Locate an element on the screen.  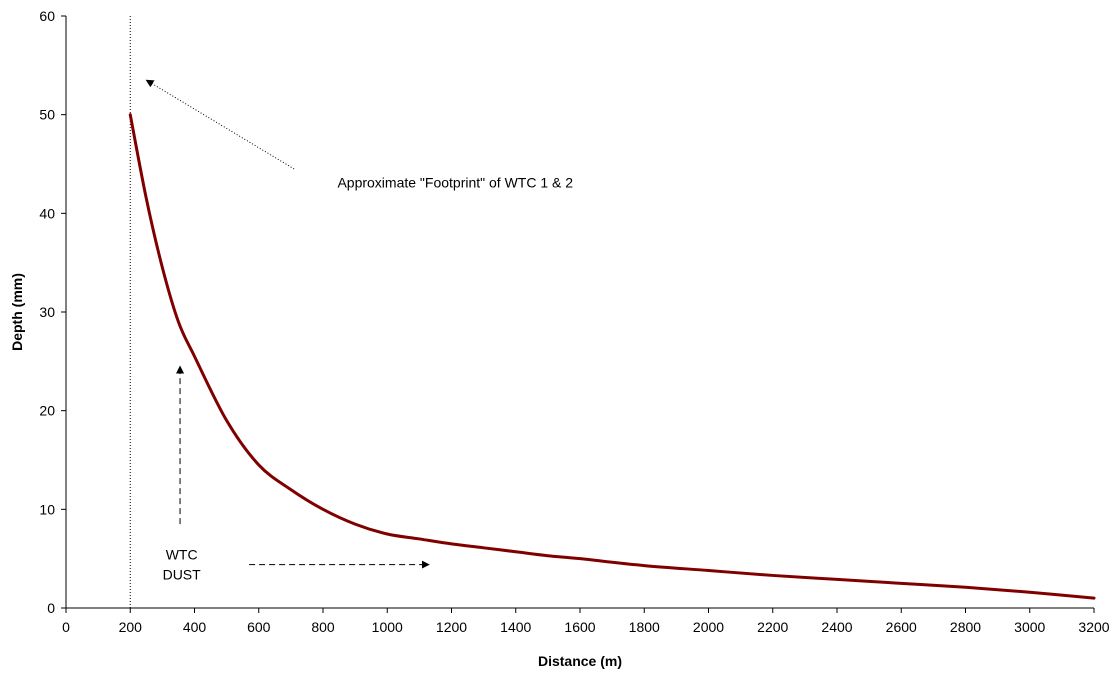
x-tick-label: 200 is located at coordinates (131, 627).